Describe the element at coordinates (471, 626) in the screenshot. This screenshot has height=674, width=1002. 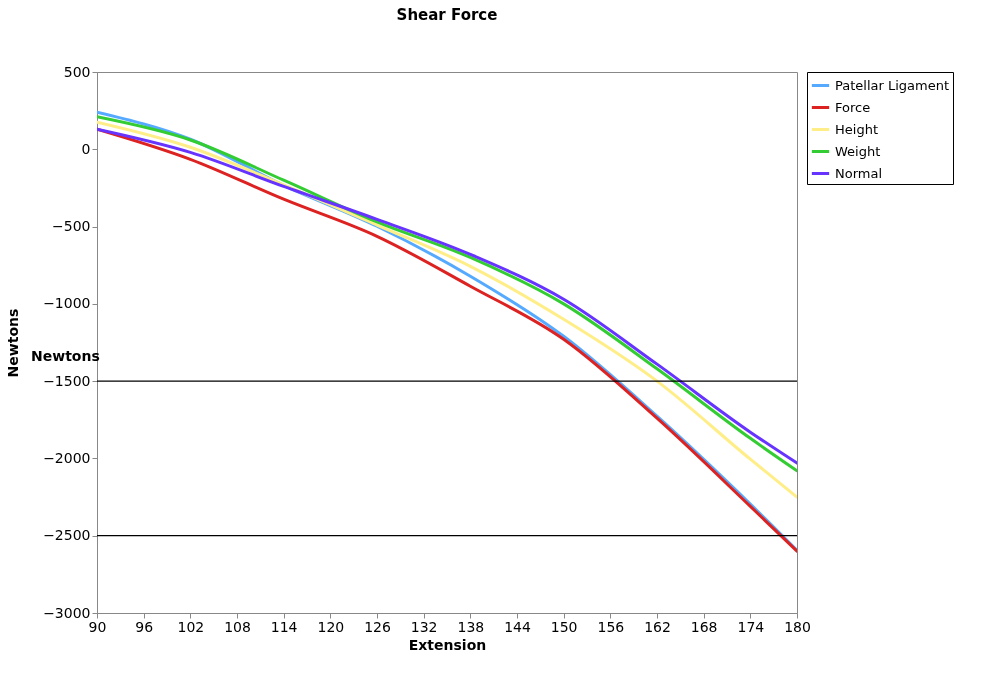
I see `x-tick-label: 138` at that location.